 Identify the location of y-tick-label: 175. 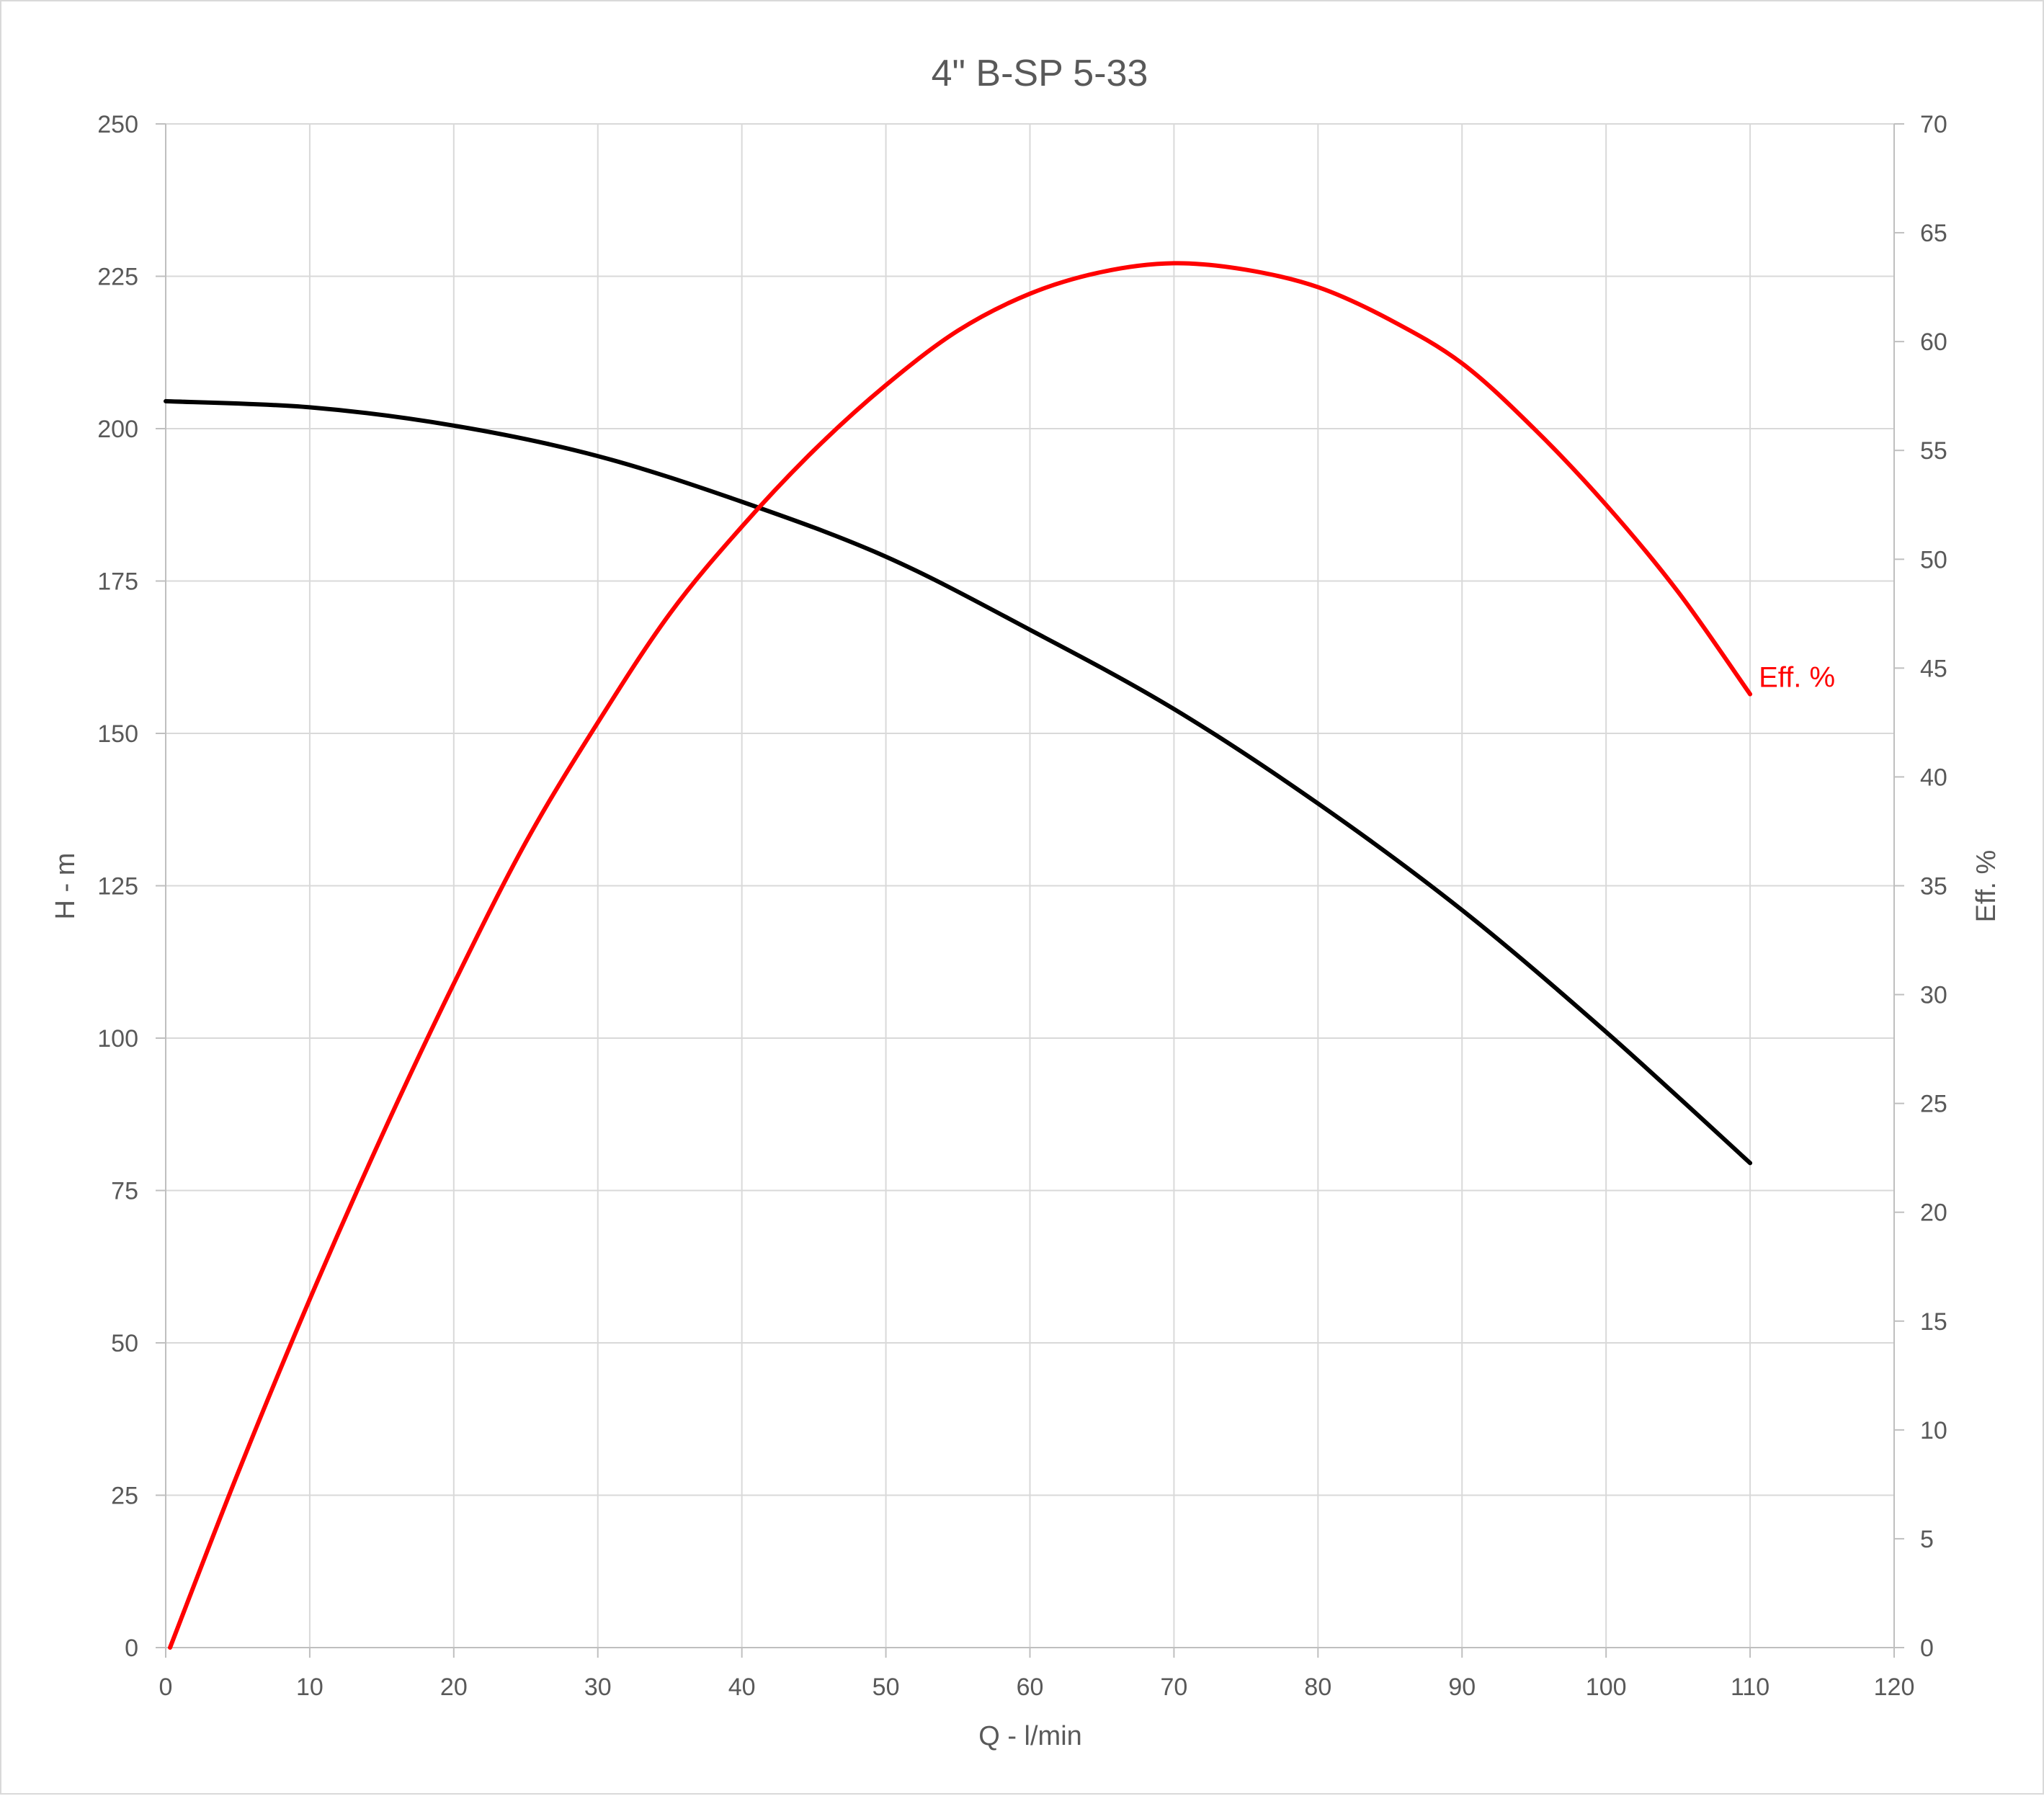
(117, 582).